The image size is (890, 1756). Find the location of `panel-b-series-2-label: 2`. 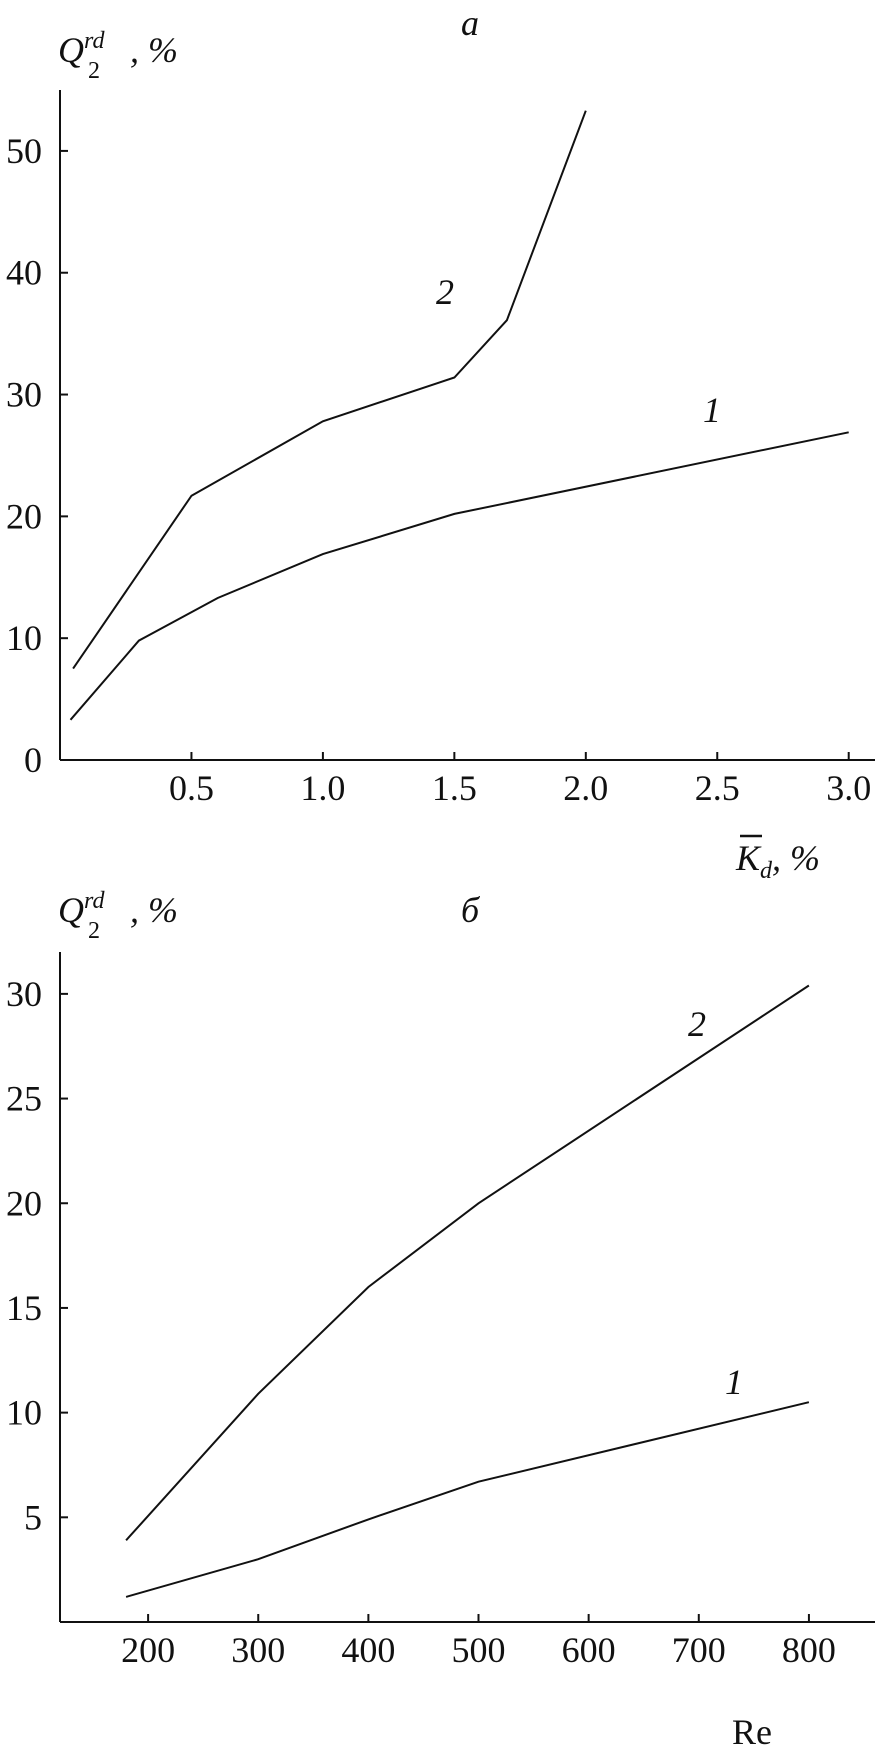

panel-b-series-2-label: 2 is located at coordinates (697, 1024).